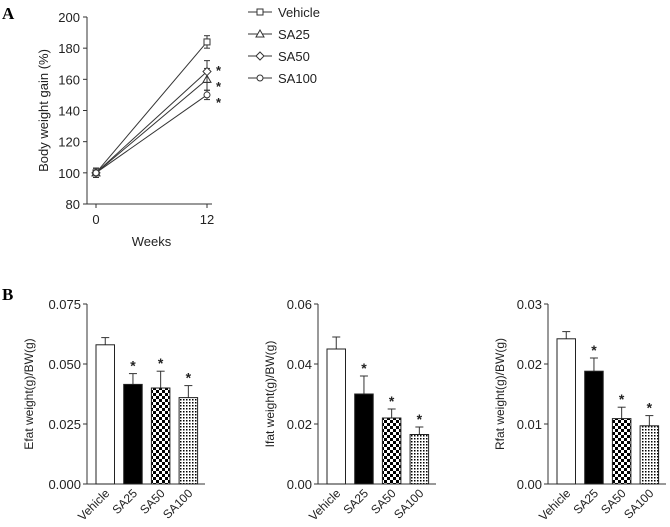 The width and height of the screenshot is (670, 527). I want to click on y-tick-label: 0.075, so click(64, 304).